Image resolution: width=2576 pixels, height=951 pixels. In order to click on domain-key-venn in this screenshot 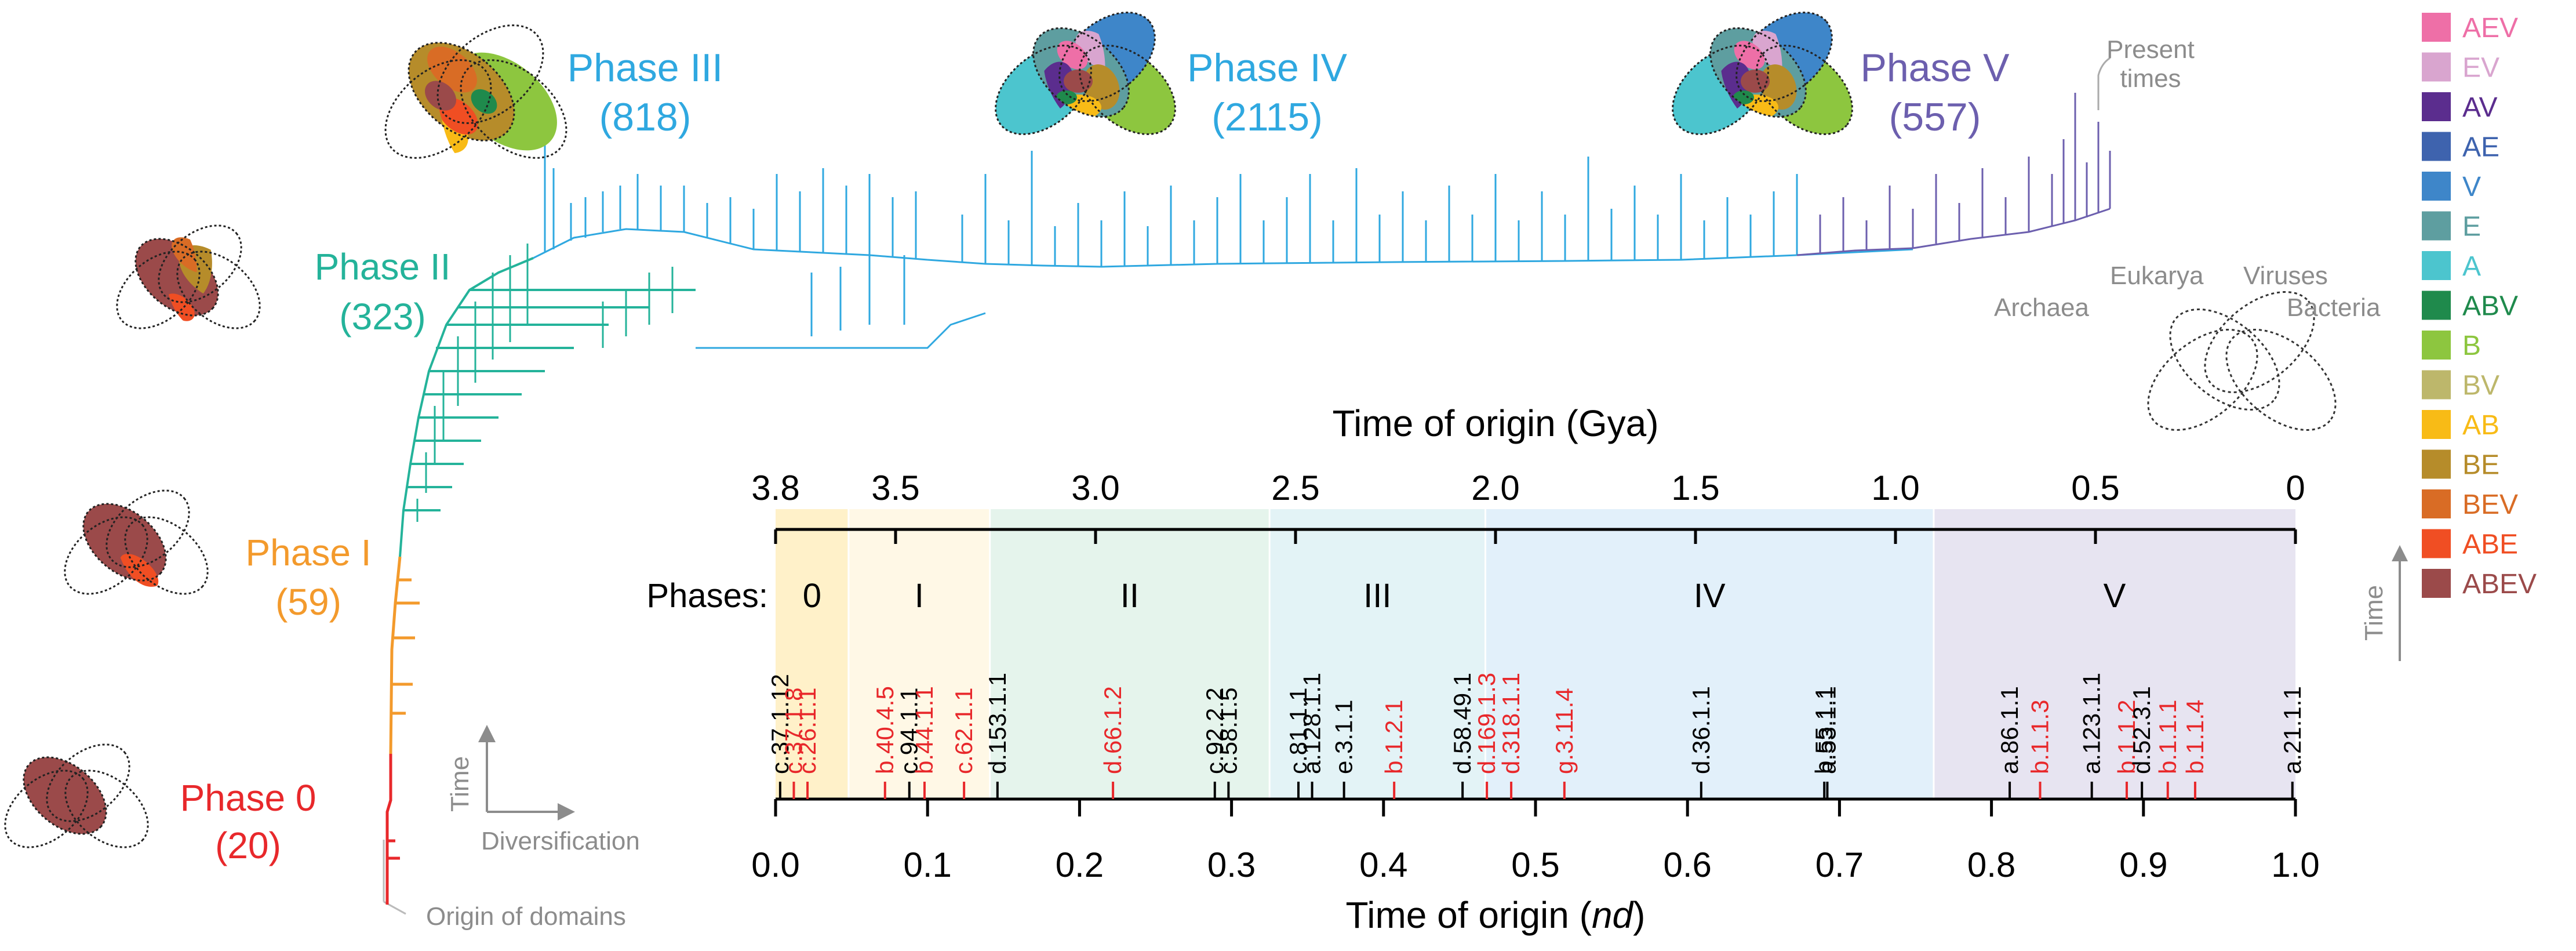, I will do `click(2242, 361)`.